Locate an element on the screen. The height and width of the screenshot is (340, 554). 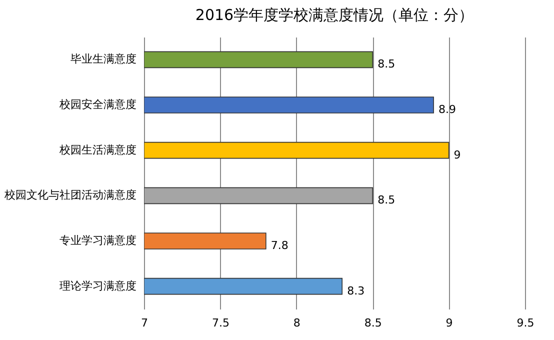
chart-title: 2016学年度学校满意度情况（单位：分） is located at coordinates (334, 15).